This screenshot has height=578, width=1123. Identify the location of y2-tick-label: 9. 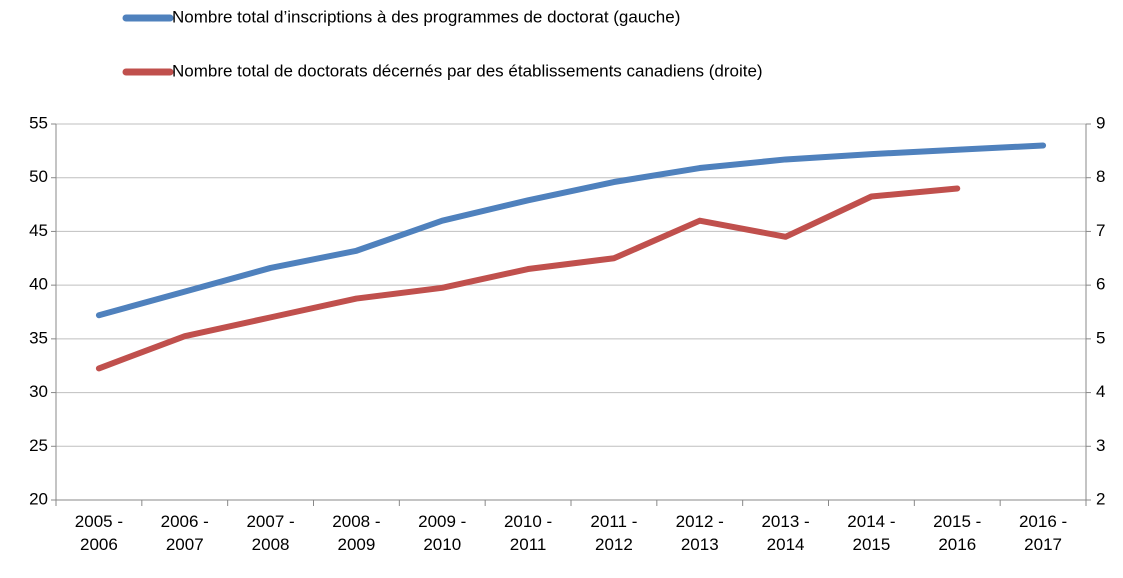
(1100, 122).